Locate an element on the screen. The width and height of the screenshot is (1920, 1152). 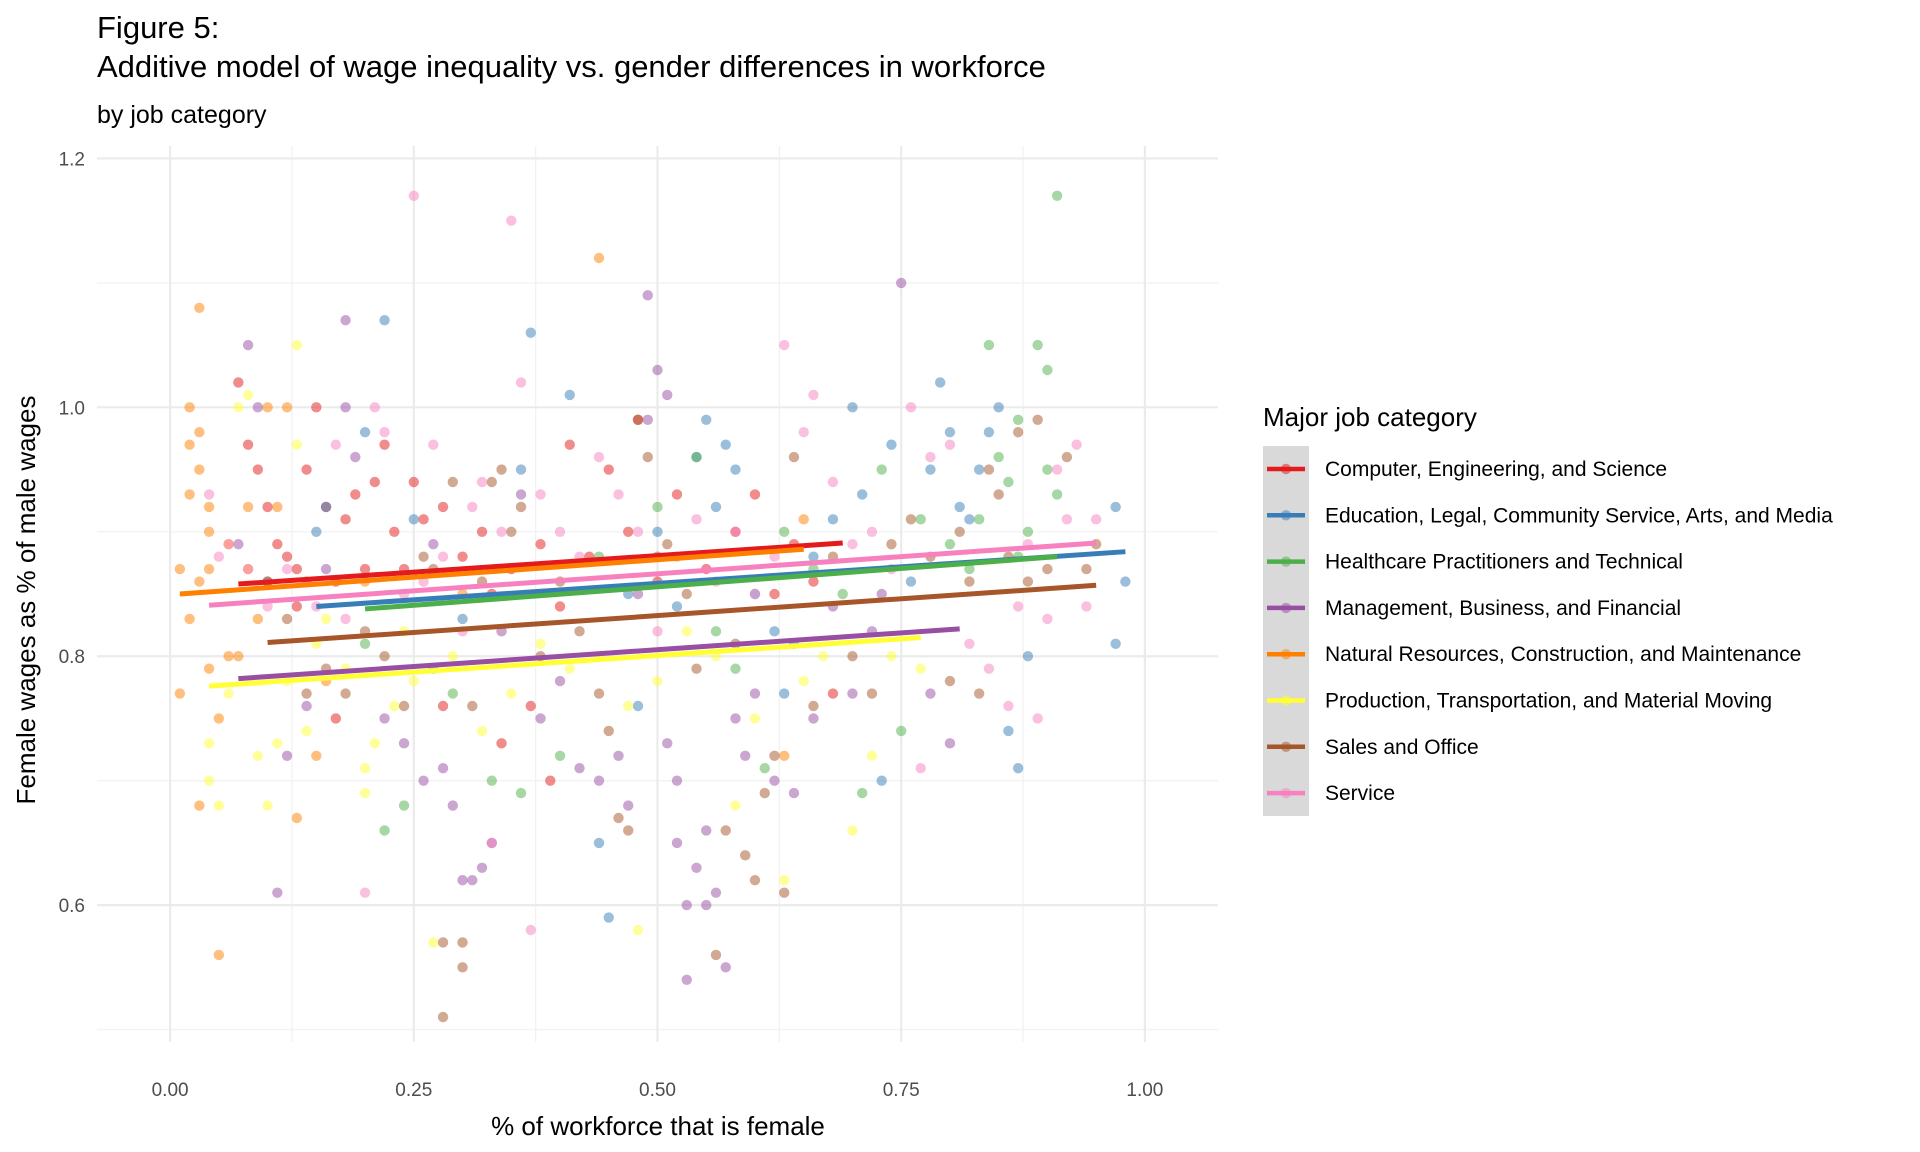
y-tick-label: 0.8 is located at coordinates (72, 657).